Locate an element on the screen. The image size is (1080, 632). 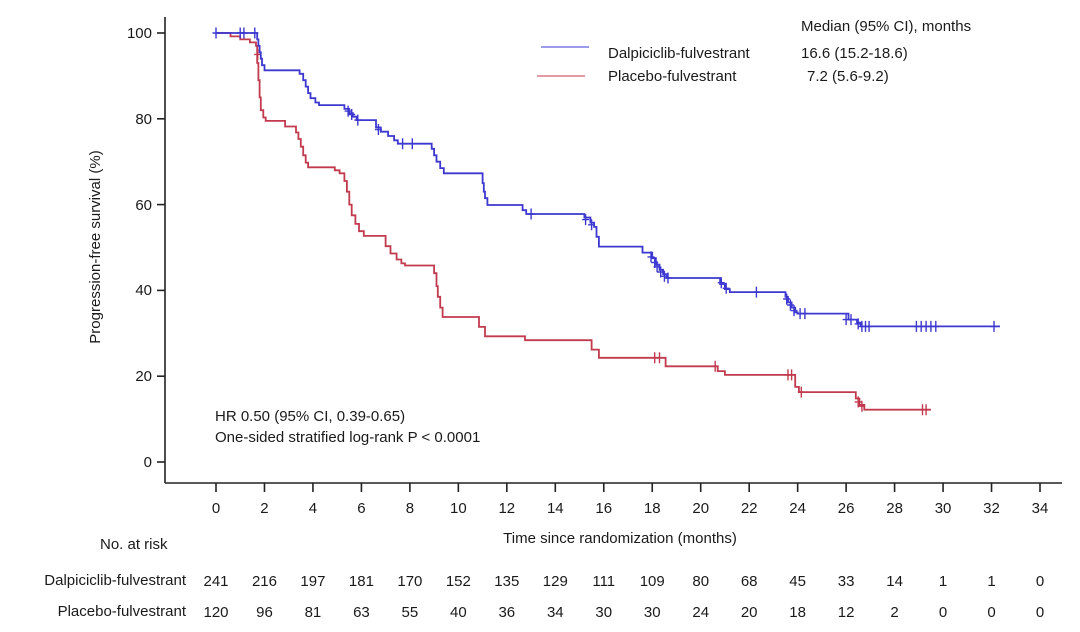
x-tick-label: 26 is located at coordinates (846, 508).